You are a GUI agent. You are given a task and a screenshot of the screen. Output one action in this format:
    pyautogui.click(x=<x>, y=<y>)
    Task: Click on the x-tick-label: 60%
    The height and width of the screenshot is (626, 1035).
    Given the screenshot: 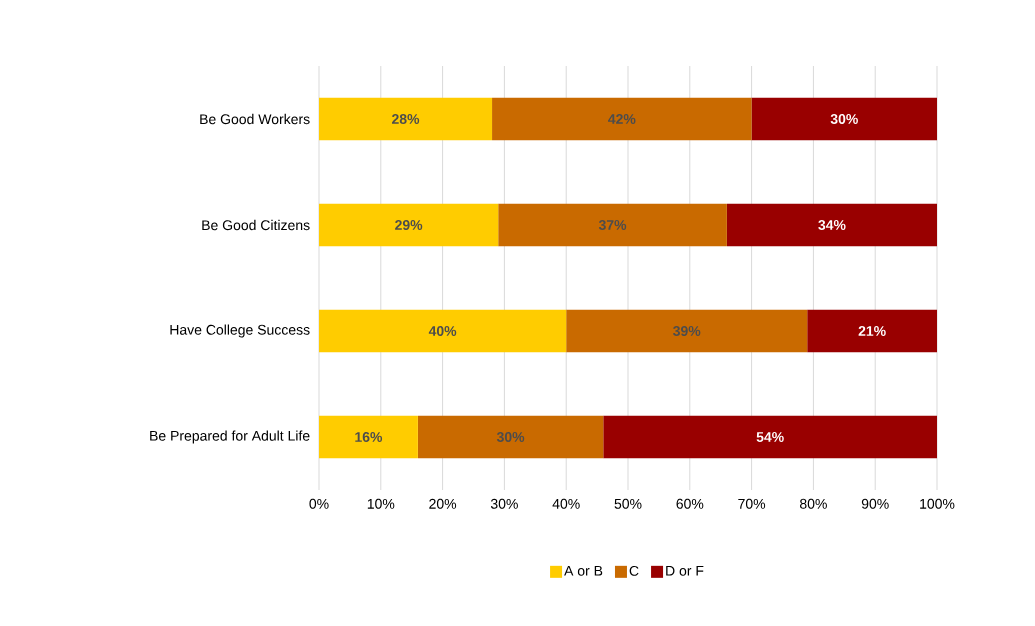 What is the action you would take?
    pyautogui.click(x=690, y=503)
    